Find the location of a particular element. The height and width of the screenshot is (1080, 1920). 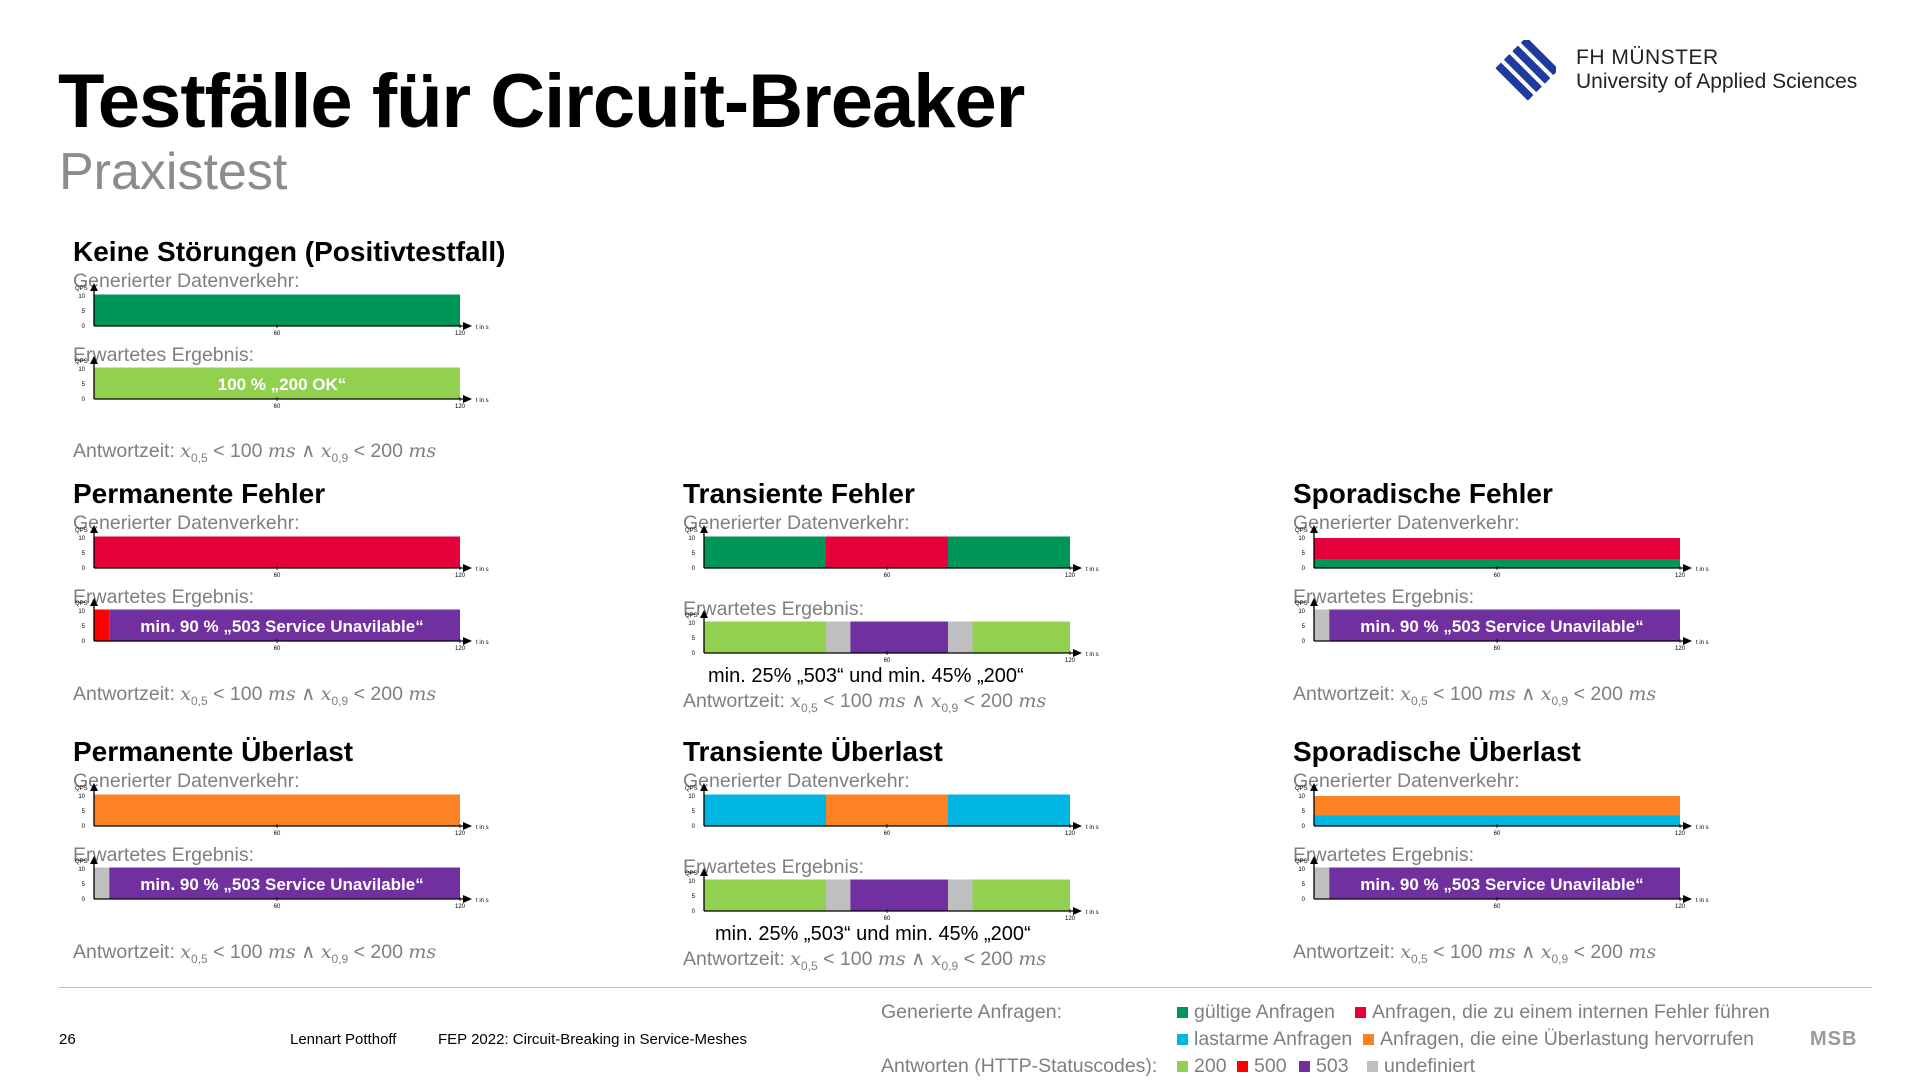

expected-bar-label: min. 90 % „503 Service Unavilable“ is located at coordinates (281, 884).